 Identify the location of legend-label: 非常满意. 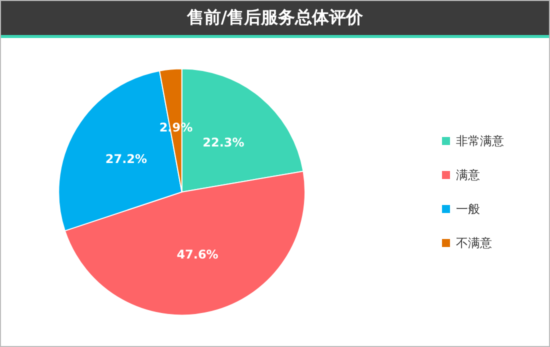
(480, 141).